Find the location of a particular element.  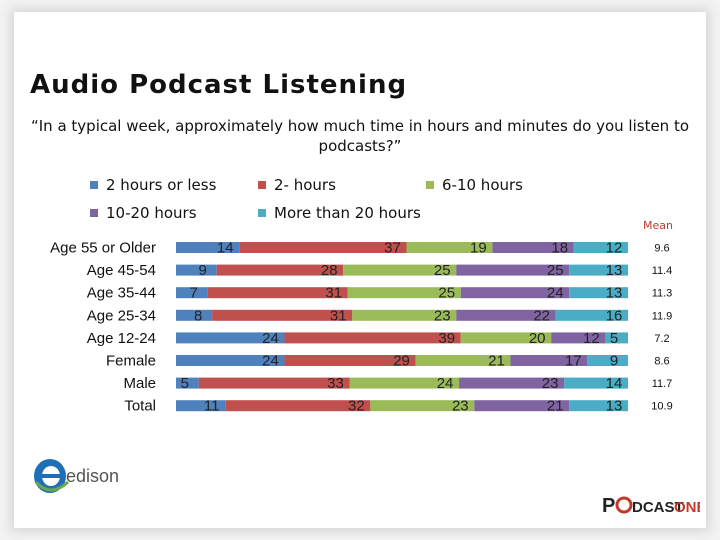

mean-value: 11.4 is located at coordinates (662, 271).